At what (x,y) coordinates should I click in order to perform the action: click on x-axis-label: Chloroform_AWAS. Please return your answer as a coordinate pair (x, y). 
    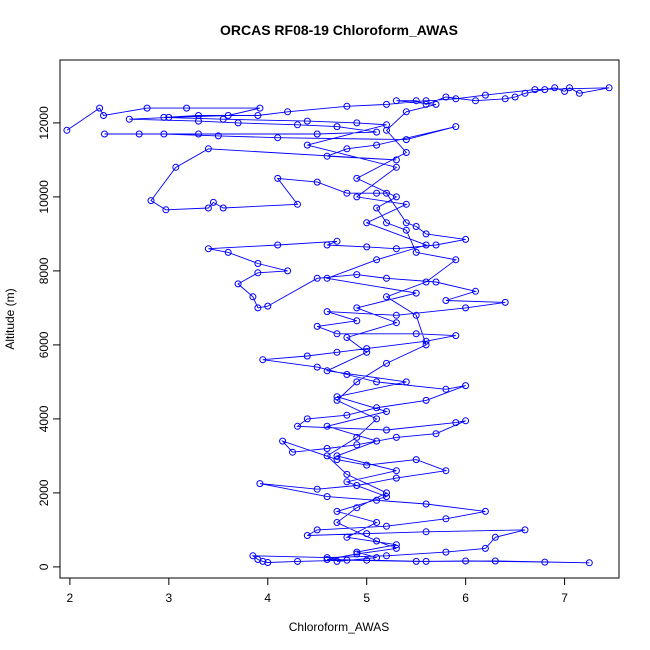
    Looking at the image, I should click on (339, 627).